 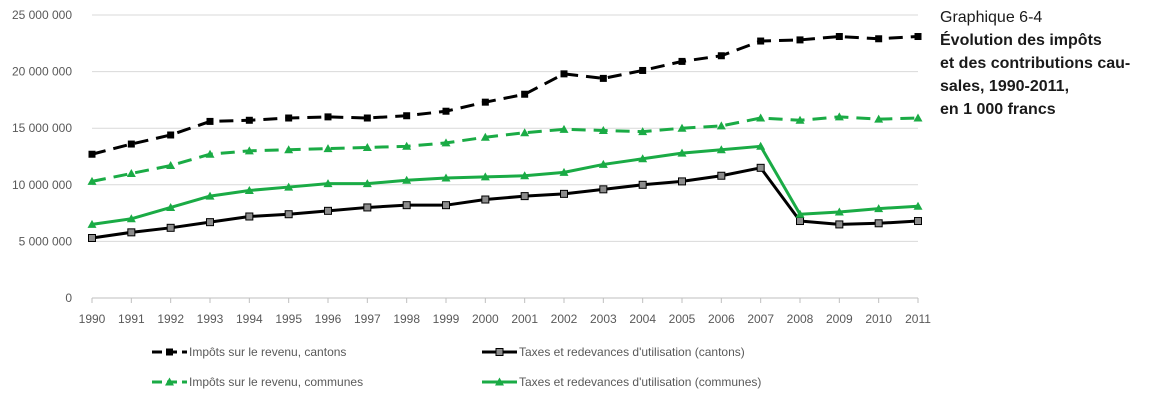 I want to click on x-tick-label: 2001, so click(x=524, y=319).